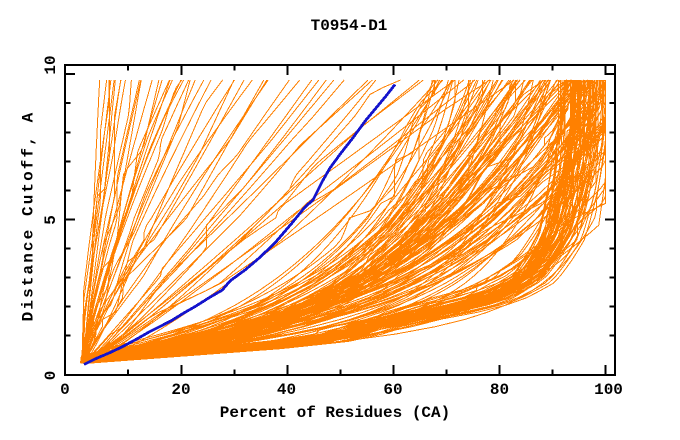  Describe the element at coordinates (286, 390) in the screenshot. I see `svg-text: 40` at that location.